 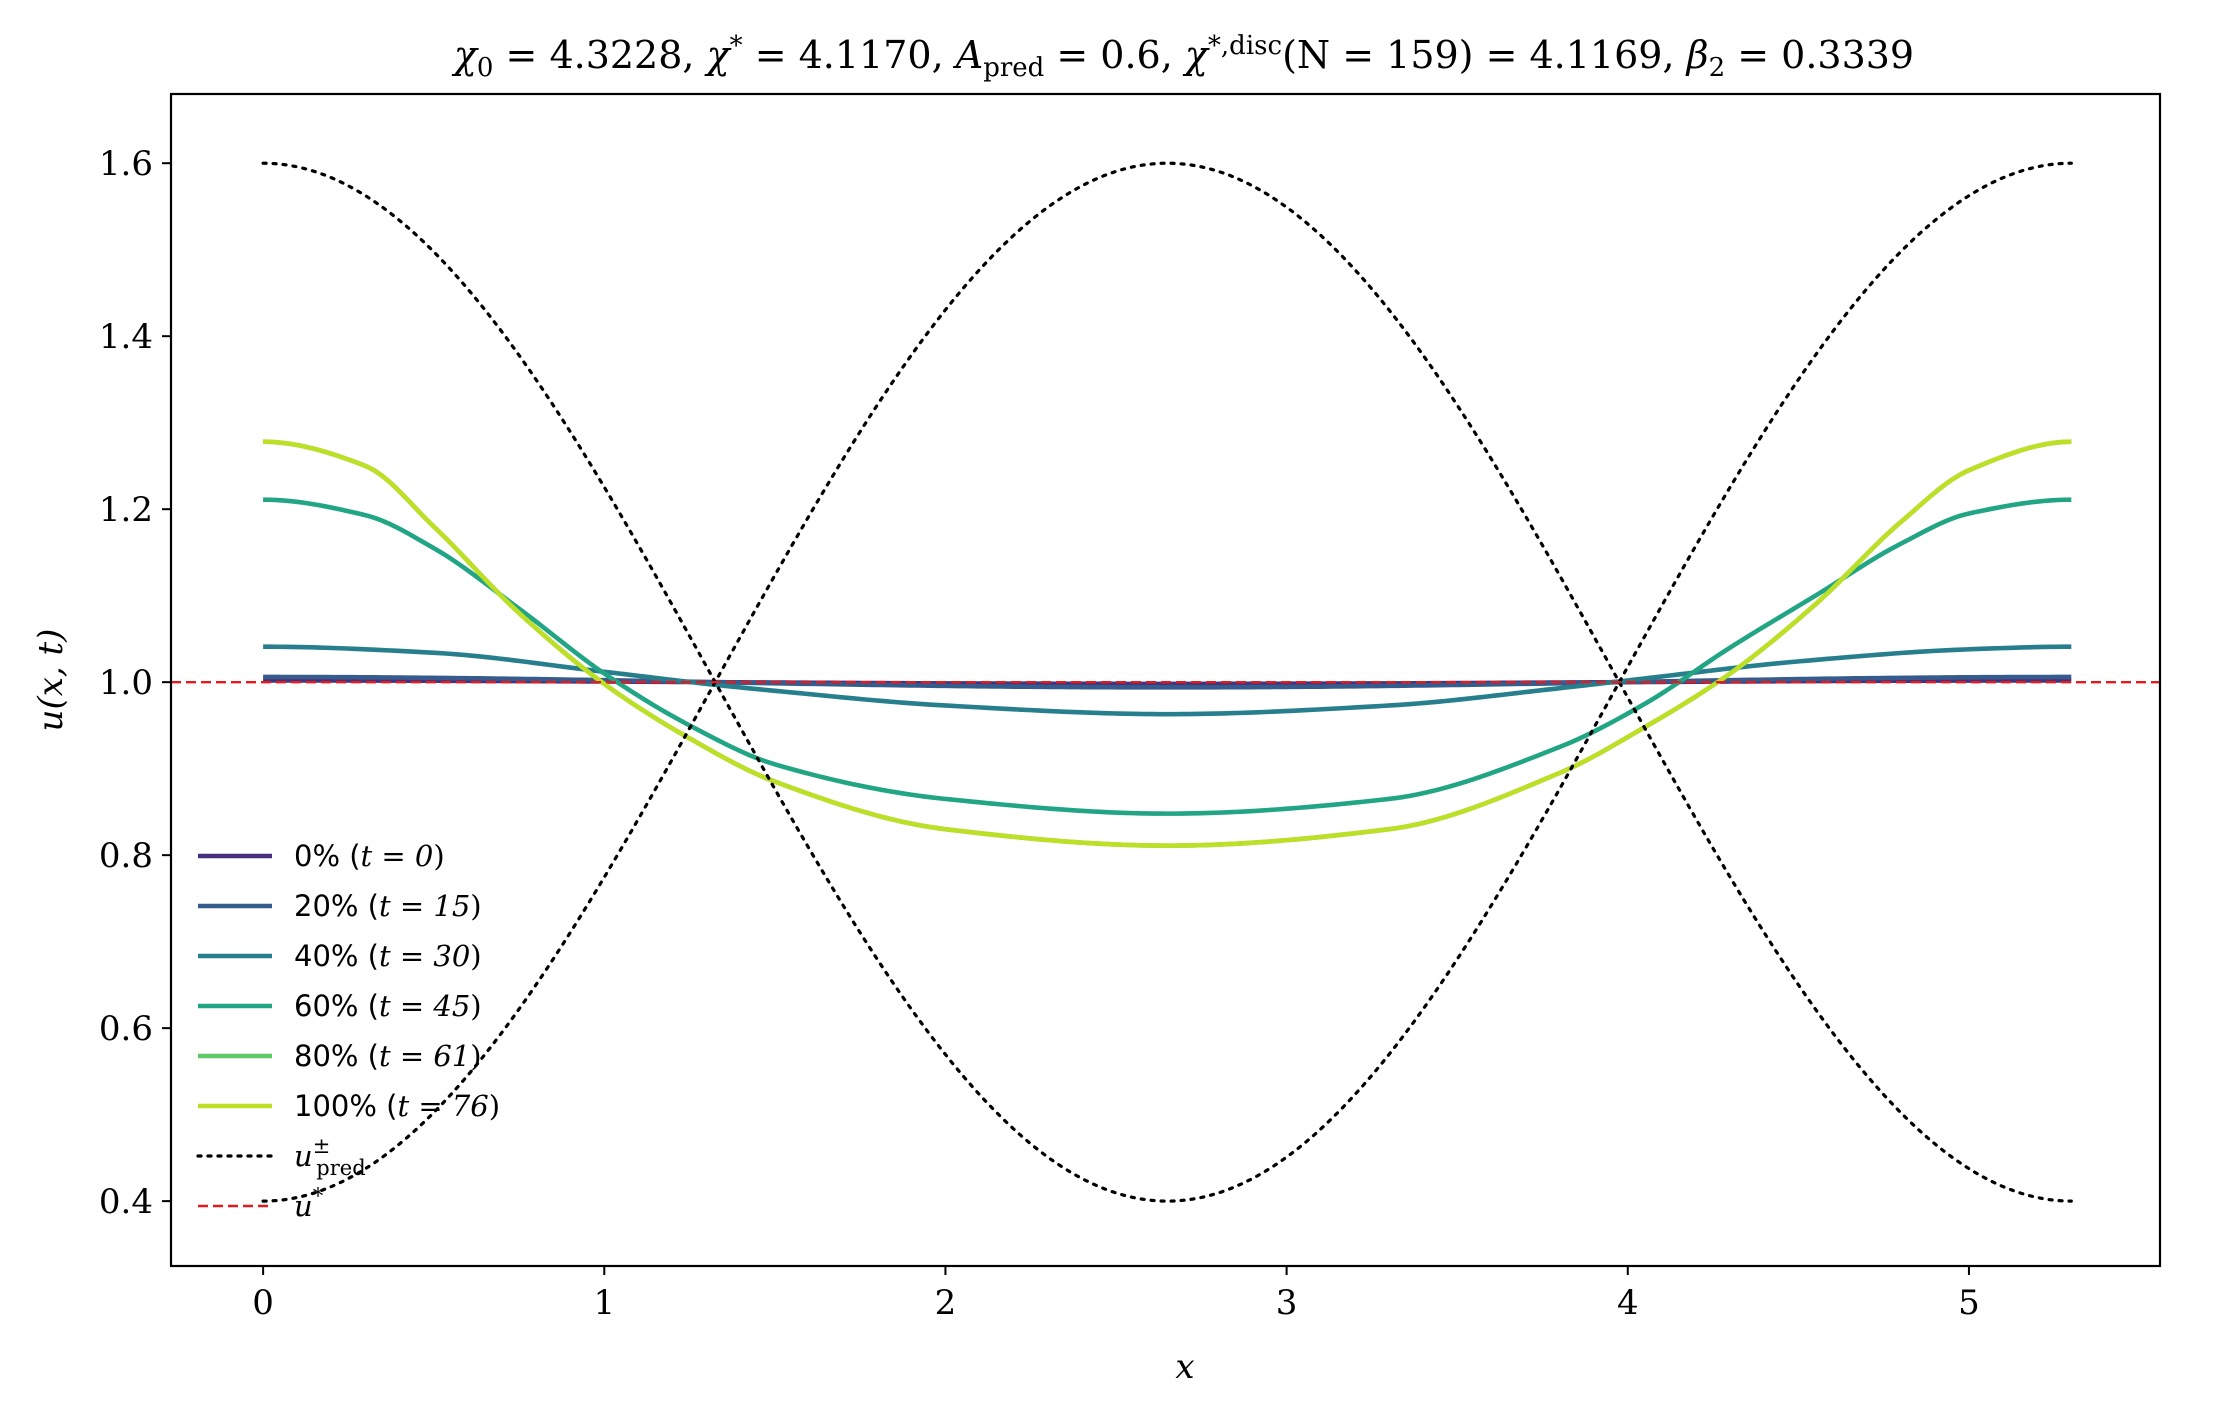 What do you see at coordinates (388, 1006) in the screenshot?
I see `legend-label-60-t-45: 60% (t = 45)` at bounding box center [388, 1006].